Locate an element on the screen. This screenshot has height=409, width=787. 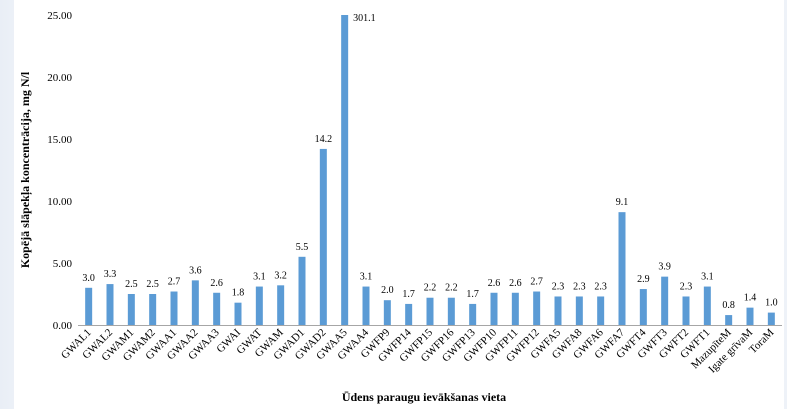
data-label: 2.0 is located at coordinates (387, 290).